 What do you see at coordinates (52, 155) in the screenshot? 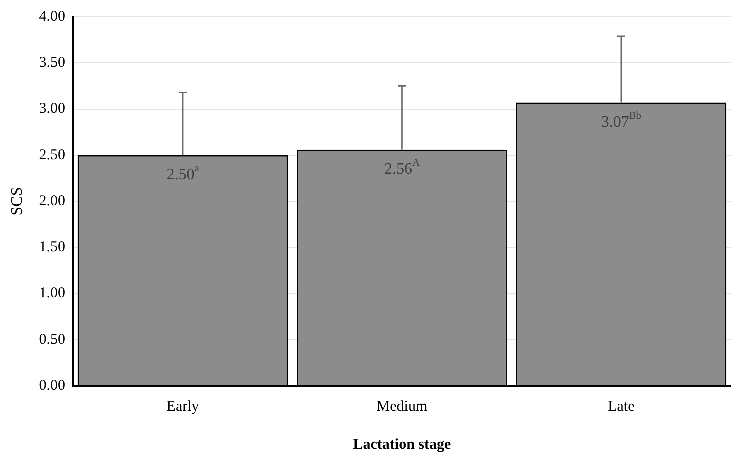
I see `y-tick-label: 2.50` at bounding box center [52, 155].